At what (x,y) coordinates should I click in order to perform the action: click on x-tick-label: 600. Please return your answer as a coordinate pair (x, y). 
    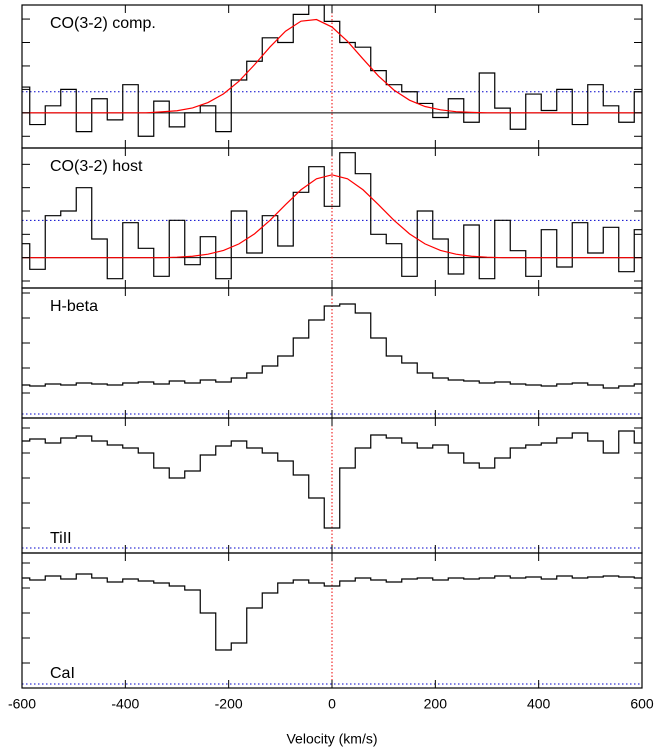
    Looking at the image, I should click on (642, 704).